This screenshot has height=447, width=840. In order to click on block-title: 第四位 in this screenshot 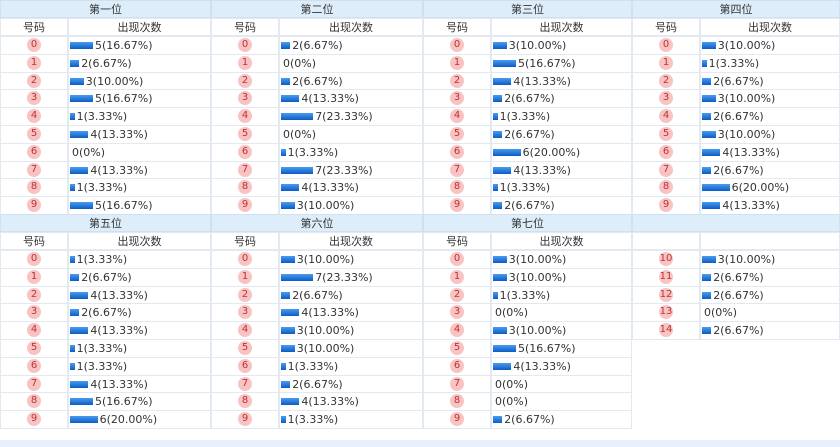, I will do `click(736, 9)`.